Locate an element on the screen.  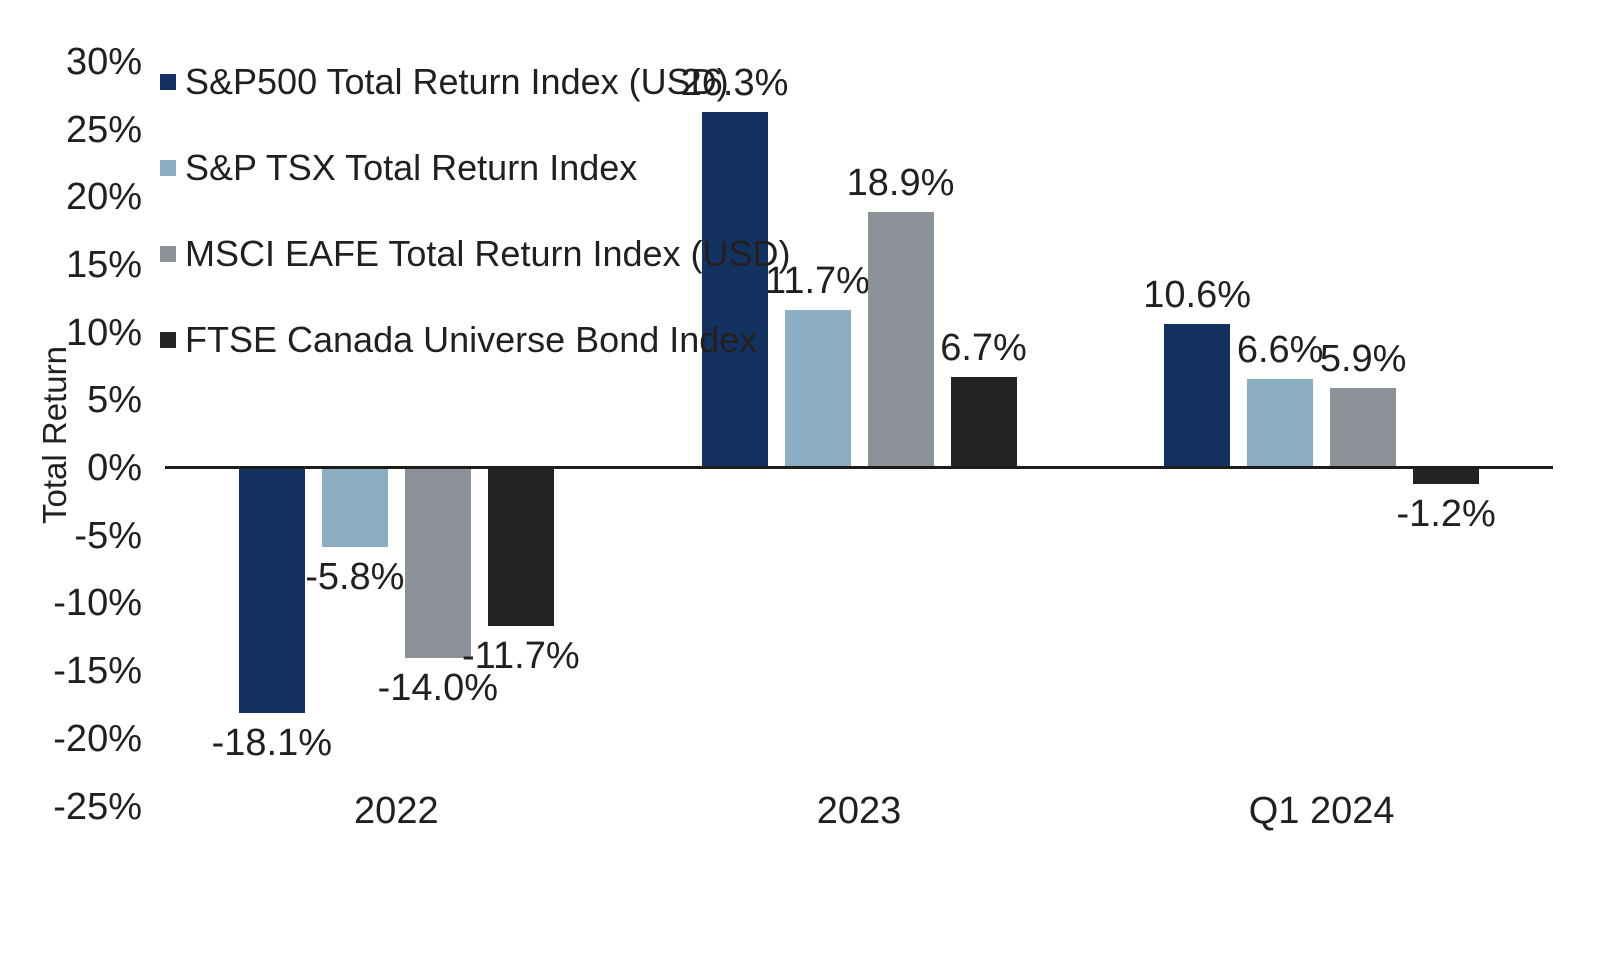
bar-s3-q12024 is located at coordinates (1363, 428).